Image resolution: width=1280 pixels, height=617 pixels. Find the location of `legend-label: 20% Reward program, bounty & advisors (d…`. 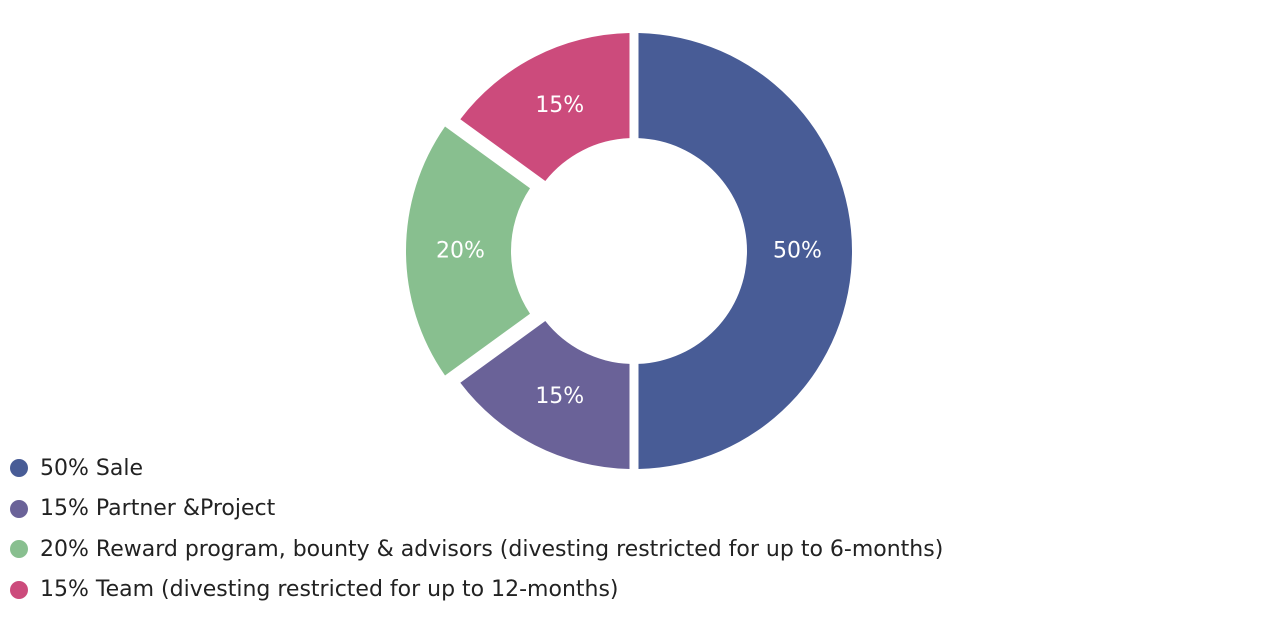

legend-label: 20% Reward program, bounty & advisors (d… is located at coordinates (492, 549).